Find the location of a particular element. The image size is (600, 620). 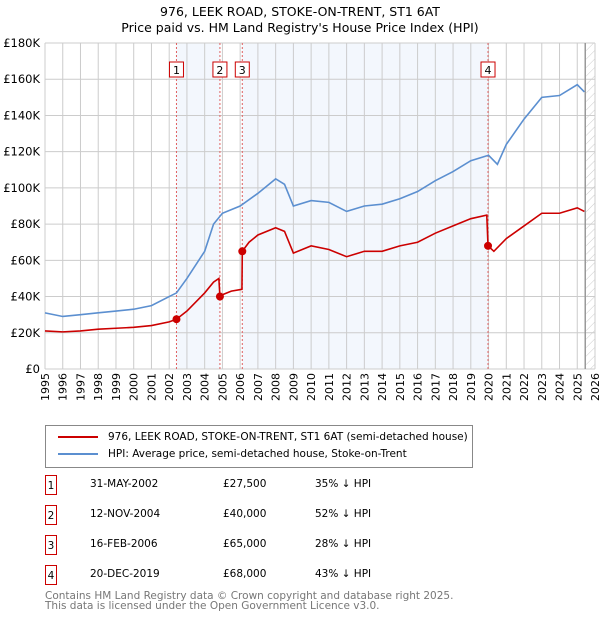

x-tick-label: 2007 is located at coordinates (258, 387).